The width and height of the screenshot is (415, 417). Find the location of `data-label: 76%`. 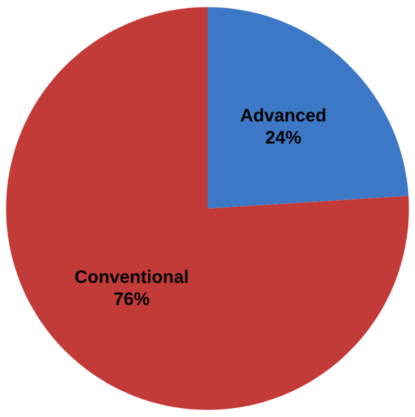

data-label: 76% is located at coordinates (132, 299).